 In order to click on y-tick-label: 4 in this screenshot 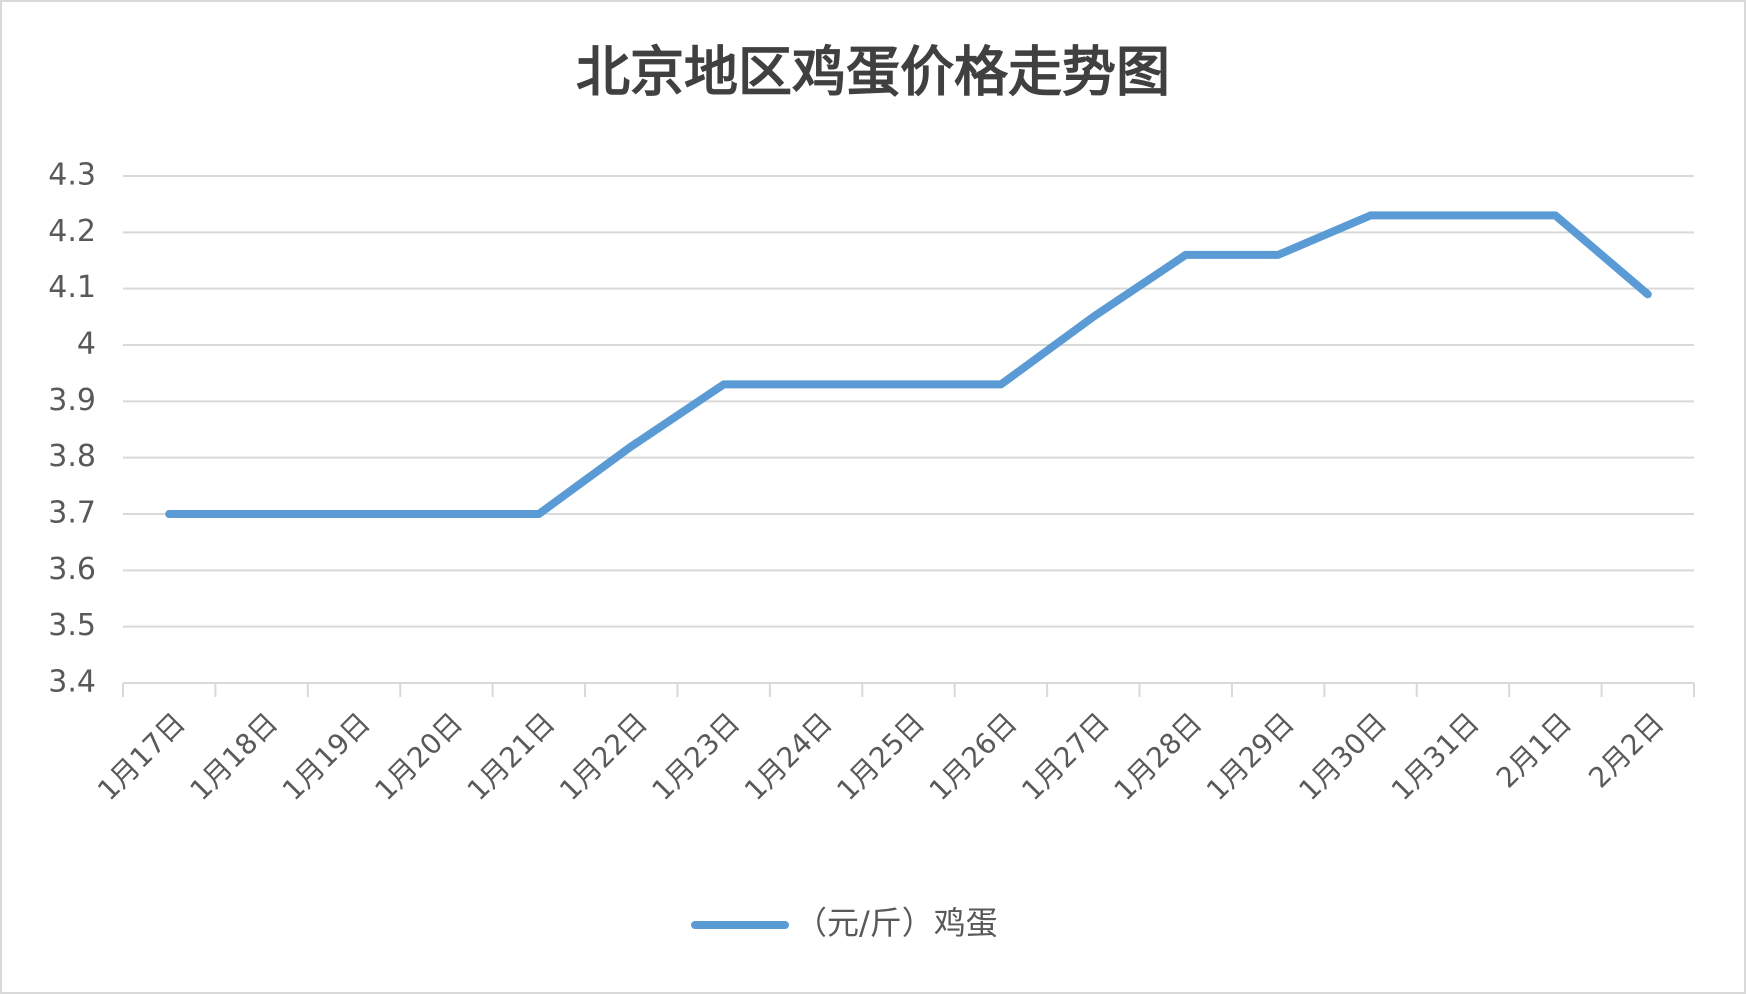, I will do `click(86, 344)`.